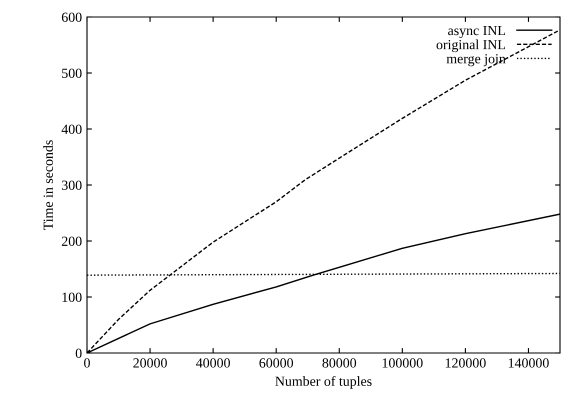 The image size is (563, 405). I want to click on x-tick-label: 100000, so click(402, 363).